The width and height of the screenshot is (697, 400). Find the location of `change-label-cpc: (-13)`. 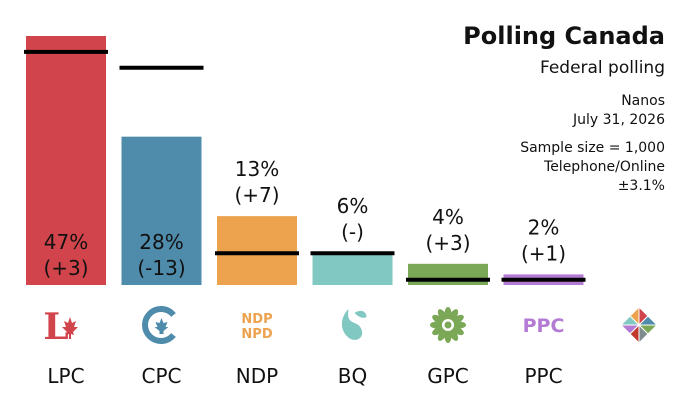

change-label-cpc: (-13) is located at coordinates (161, 268).